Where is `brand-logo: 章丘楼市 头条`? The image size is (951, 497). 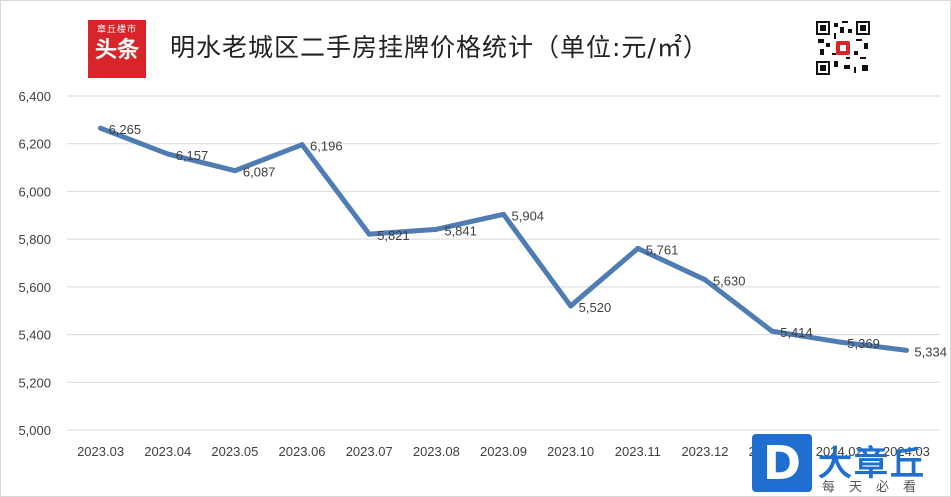 brand-logo: 章丘楼市 头条 is located at coordinates (117, 49).